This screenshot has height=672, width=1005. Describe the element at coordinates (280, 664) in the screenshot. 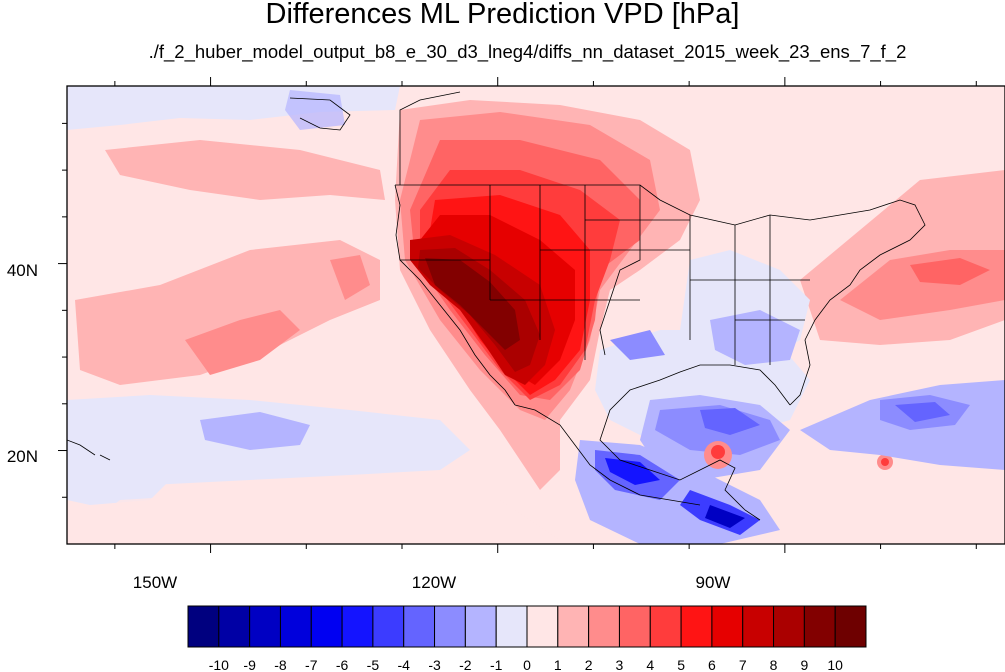

I see `colorbar-label: -8` at that location.